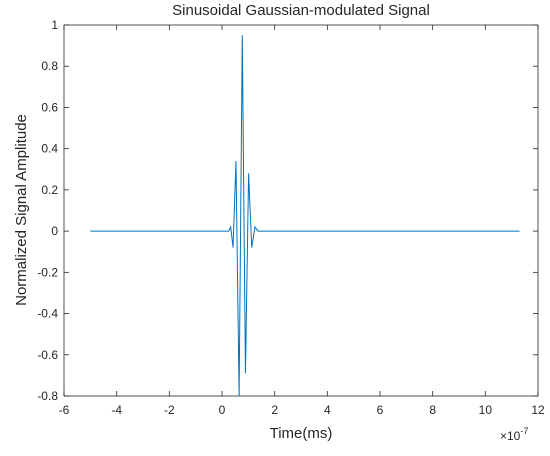 The height and width of the screenshot is (456, 550). I want to click on x-tick-label: 2, so click(274, 410).